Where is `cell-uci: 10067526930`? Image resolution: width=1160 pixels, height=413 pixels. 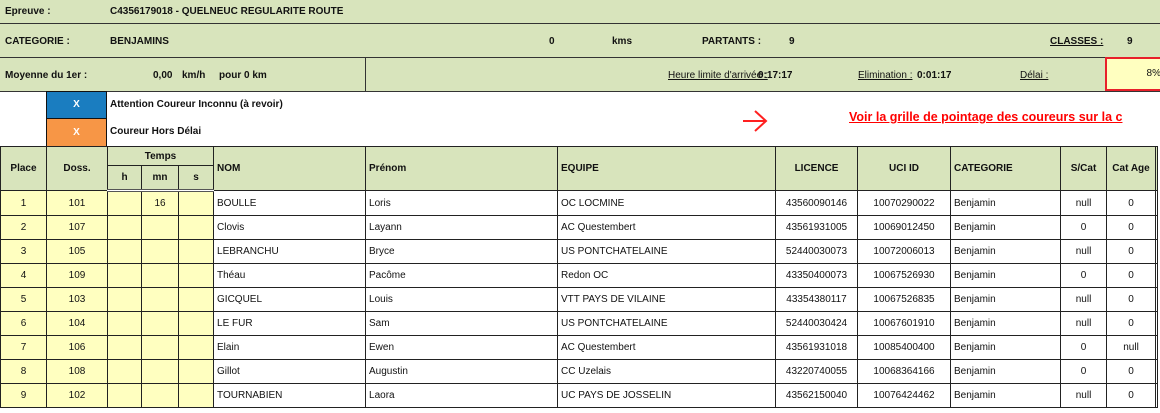
cell-uci: 10067526930 is located at coordinates (904, 275).